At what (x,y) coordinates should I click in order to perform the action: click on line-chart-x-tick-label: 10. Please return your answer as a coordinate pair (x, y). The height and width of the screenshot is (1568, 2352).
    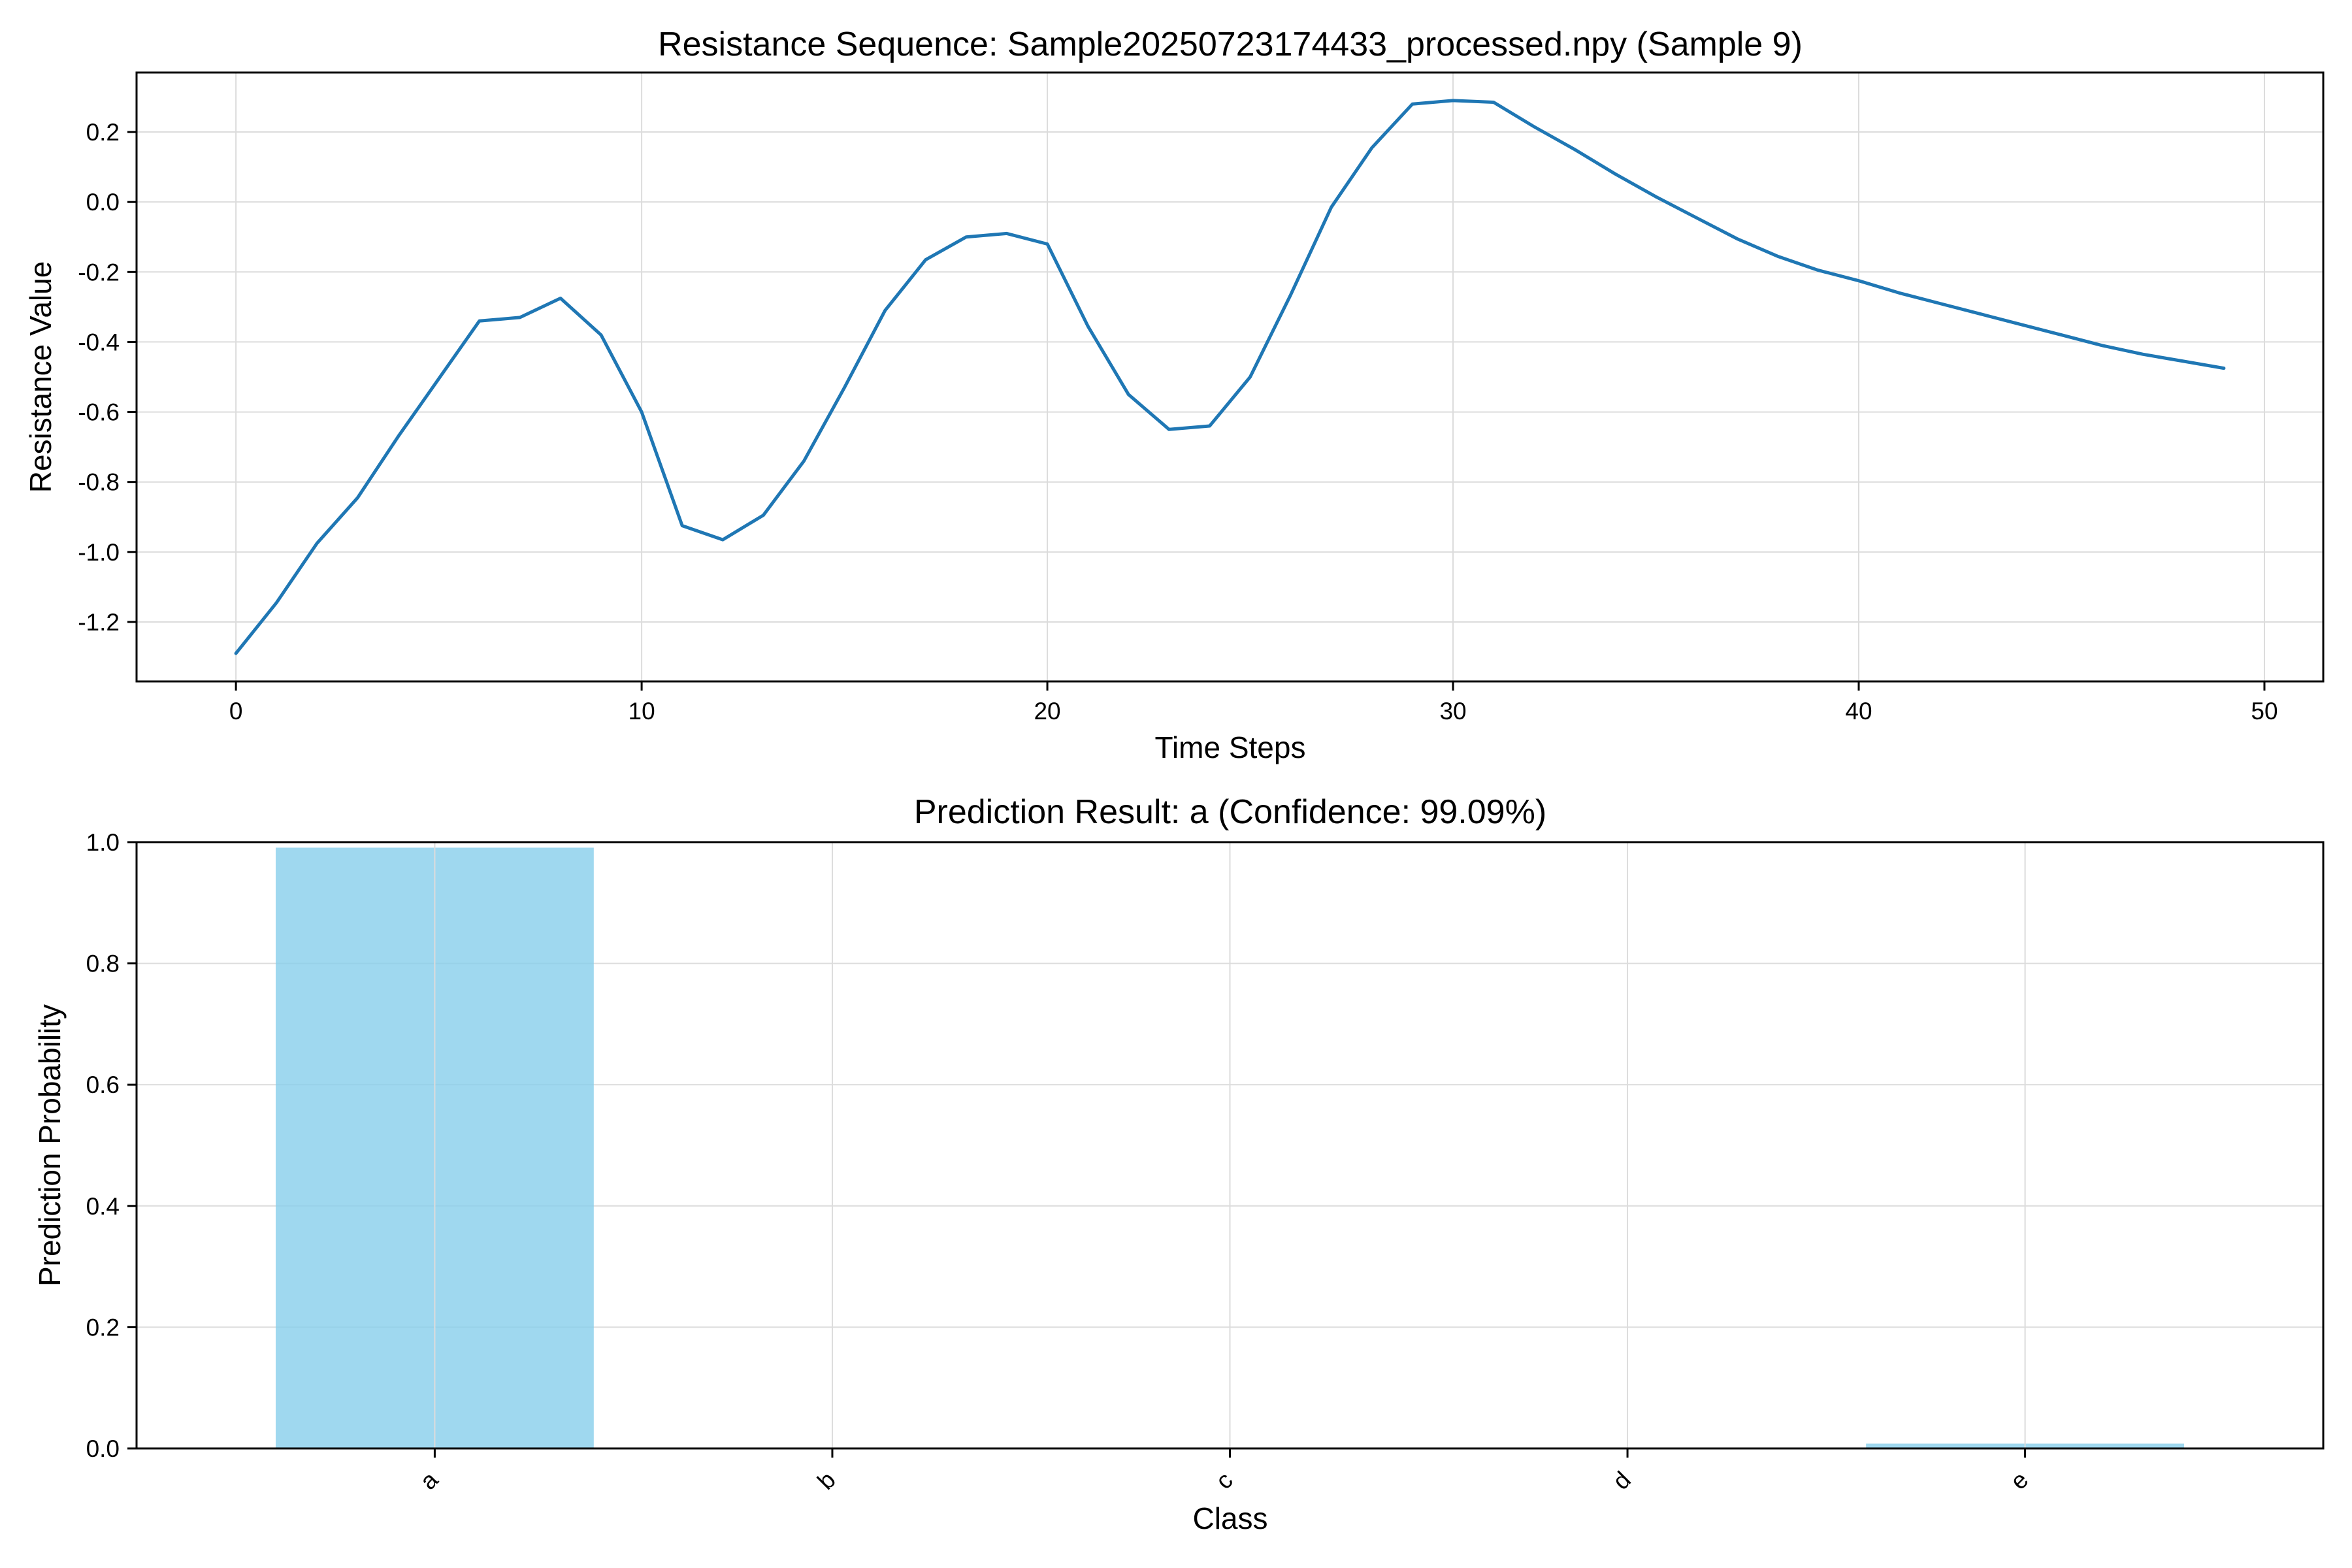
    Looking at the image, I should click on (642, 711).